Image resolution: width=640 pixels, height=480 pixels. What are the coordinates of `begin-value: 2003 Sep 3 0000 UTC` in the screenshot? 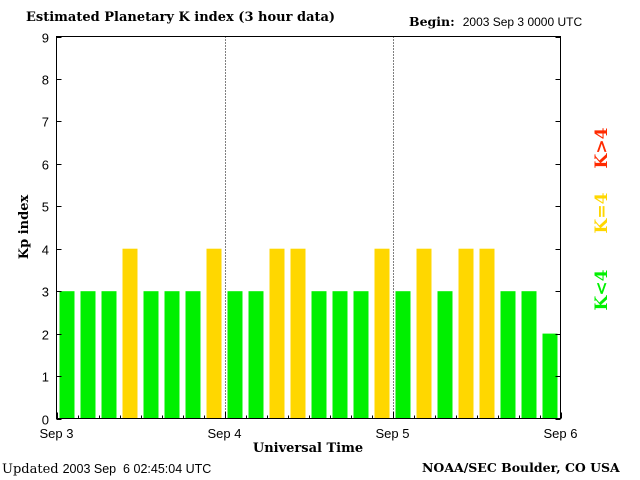 It's located at (522, 22).